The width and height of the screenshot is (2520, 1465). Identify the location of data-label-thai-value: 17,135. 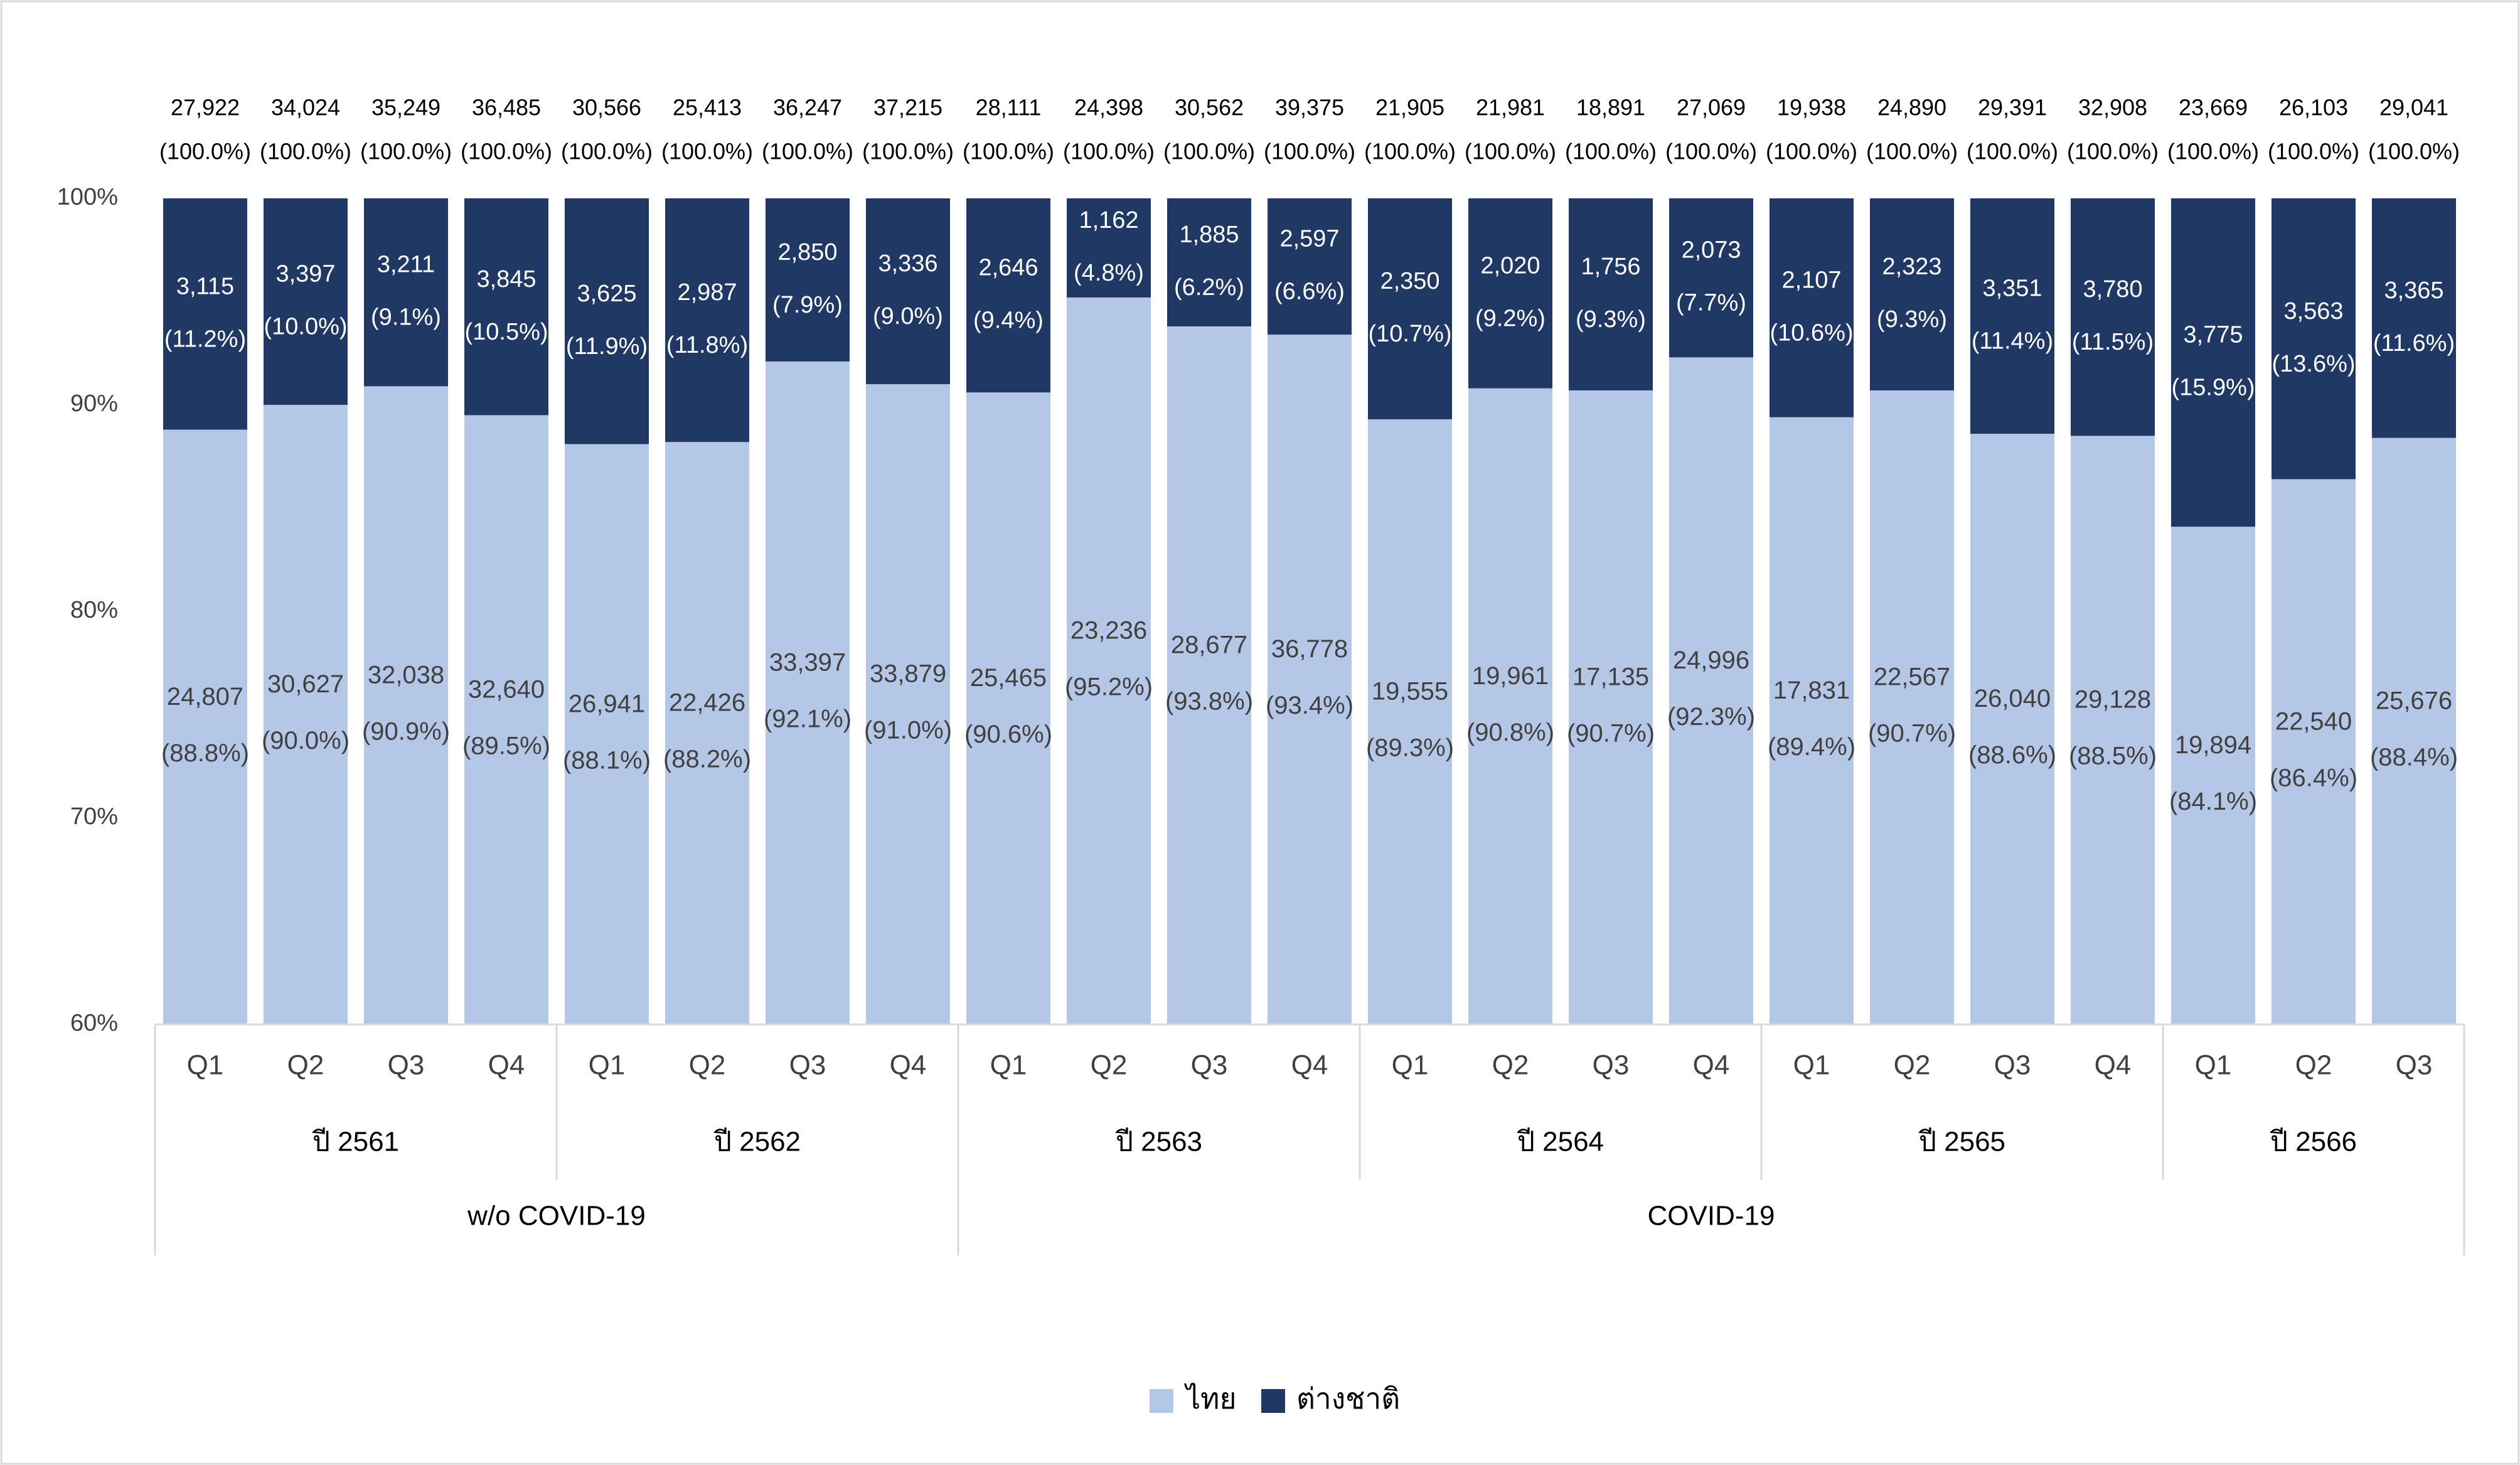
(1610, 677).